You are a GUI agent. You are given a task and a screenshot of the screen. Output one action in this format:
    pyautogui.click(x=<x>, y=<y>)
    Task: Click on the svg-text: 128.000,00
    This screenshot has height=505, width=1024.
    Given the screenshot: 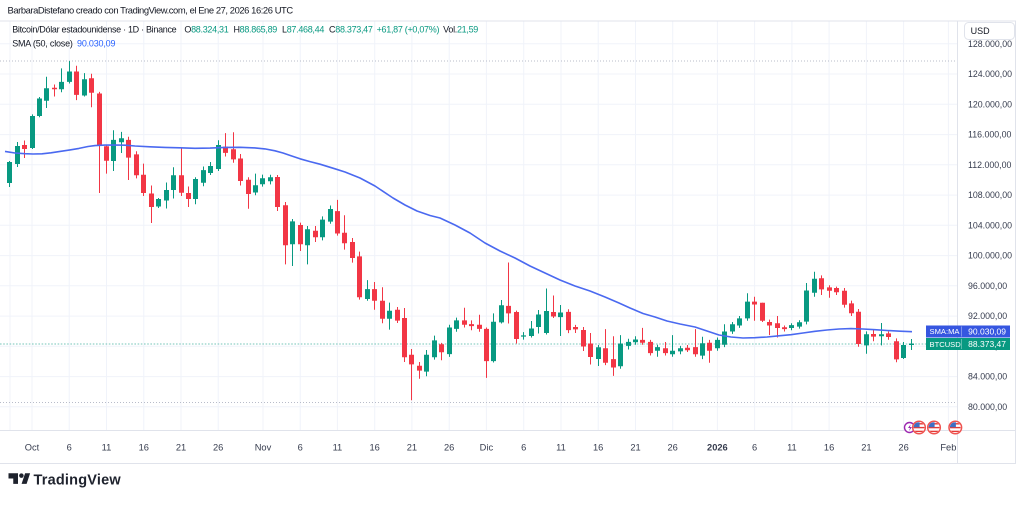 What is the action you would take?
    pyautogui.click(x=990, y=44)
    